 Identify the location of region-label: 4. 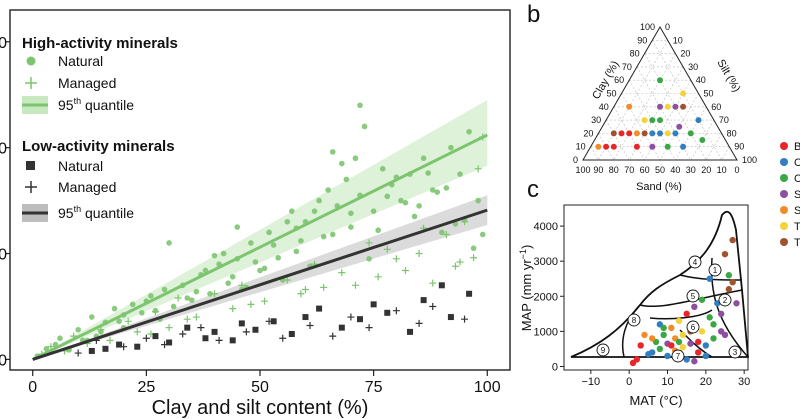
(695, 262).